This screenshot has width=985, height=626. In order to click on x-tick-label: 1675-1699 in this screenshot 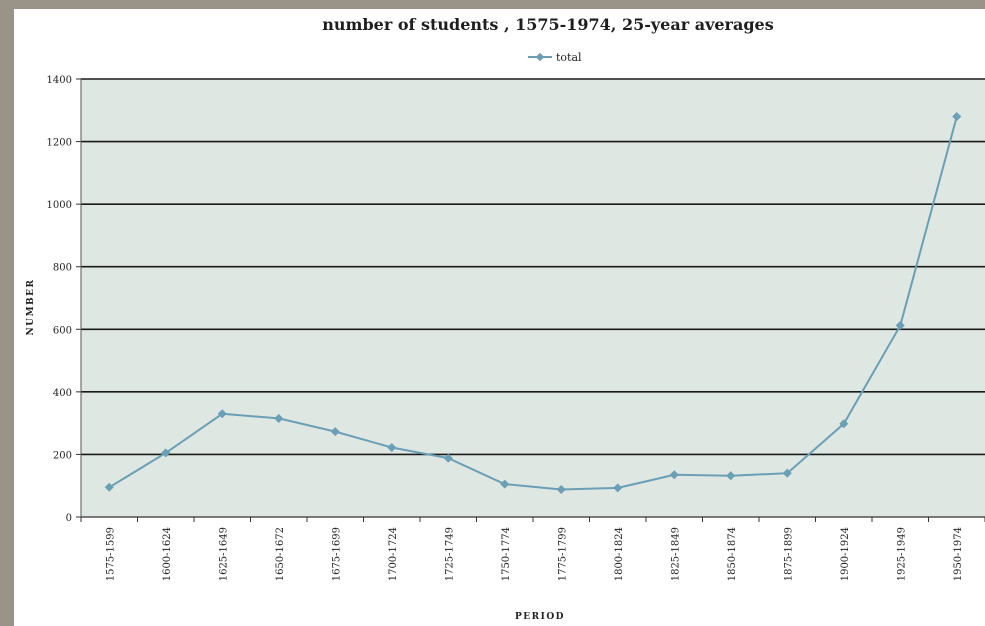, I will do `click(336, 554)`.